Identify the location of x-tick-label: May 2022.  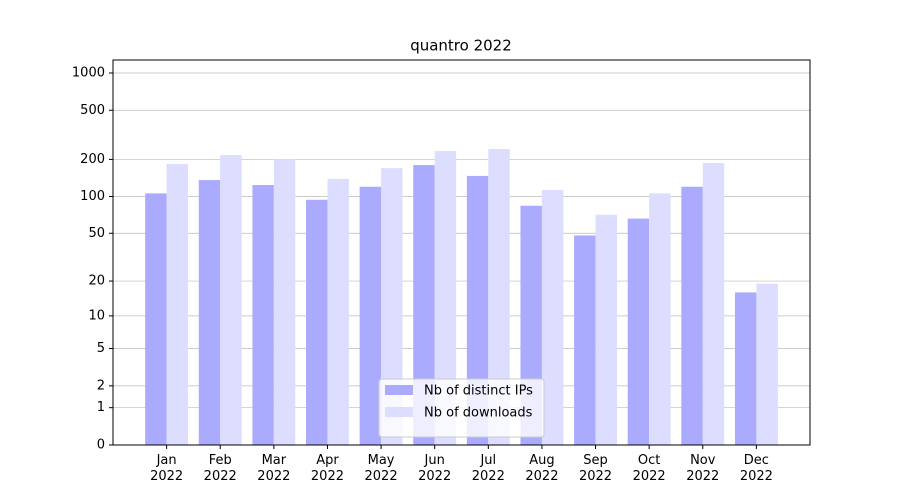
(381, 468).